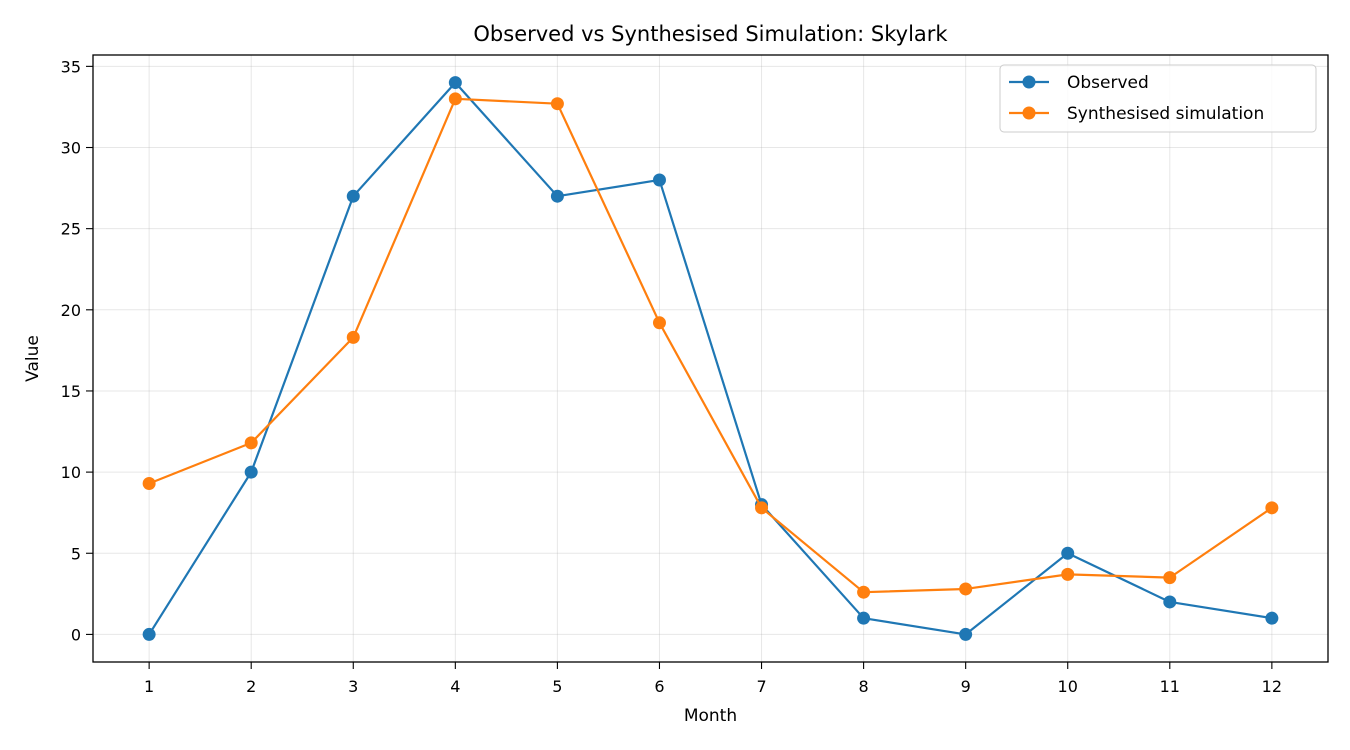  What do you see at coordinates (557, 686) in the screenshot?
I see `x-tick-label: 5` at bounding box center [557, 686].